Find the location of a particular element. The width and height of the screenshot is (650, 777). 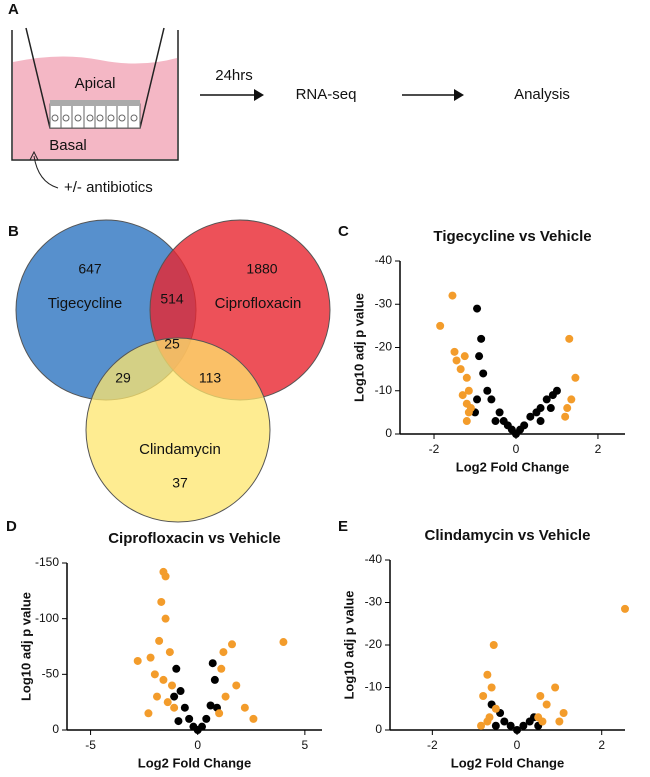

arrowhead is located at coordinates (459, 95).